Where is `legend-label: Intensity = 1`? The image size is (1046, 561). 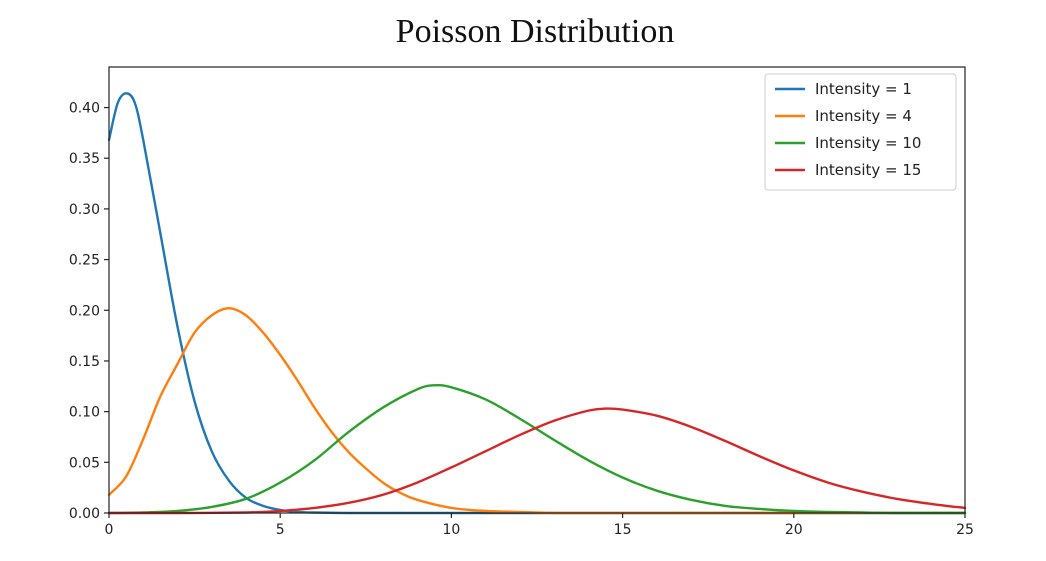 legend-label: Intensity = 1 is located at coordinates (863, 89).